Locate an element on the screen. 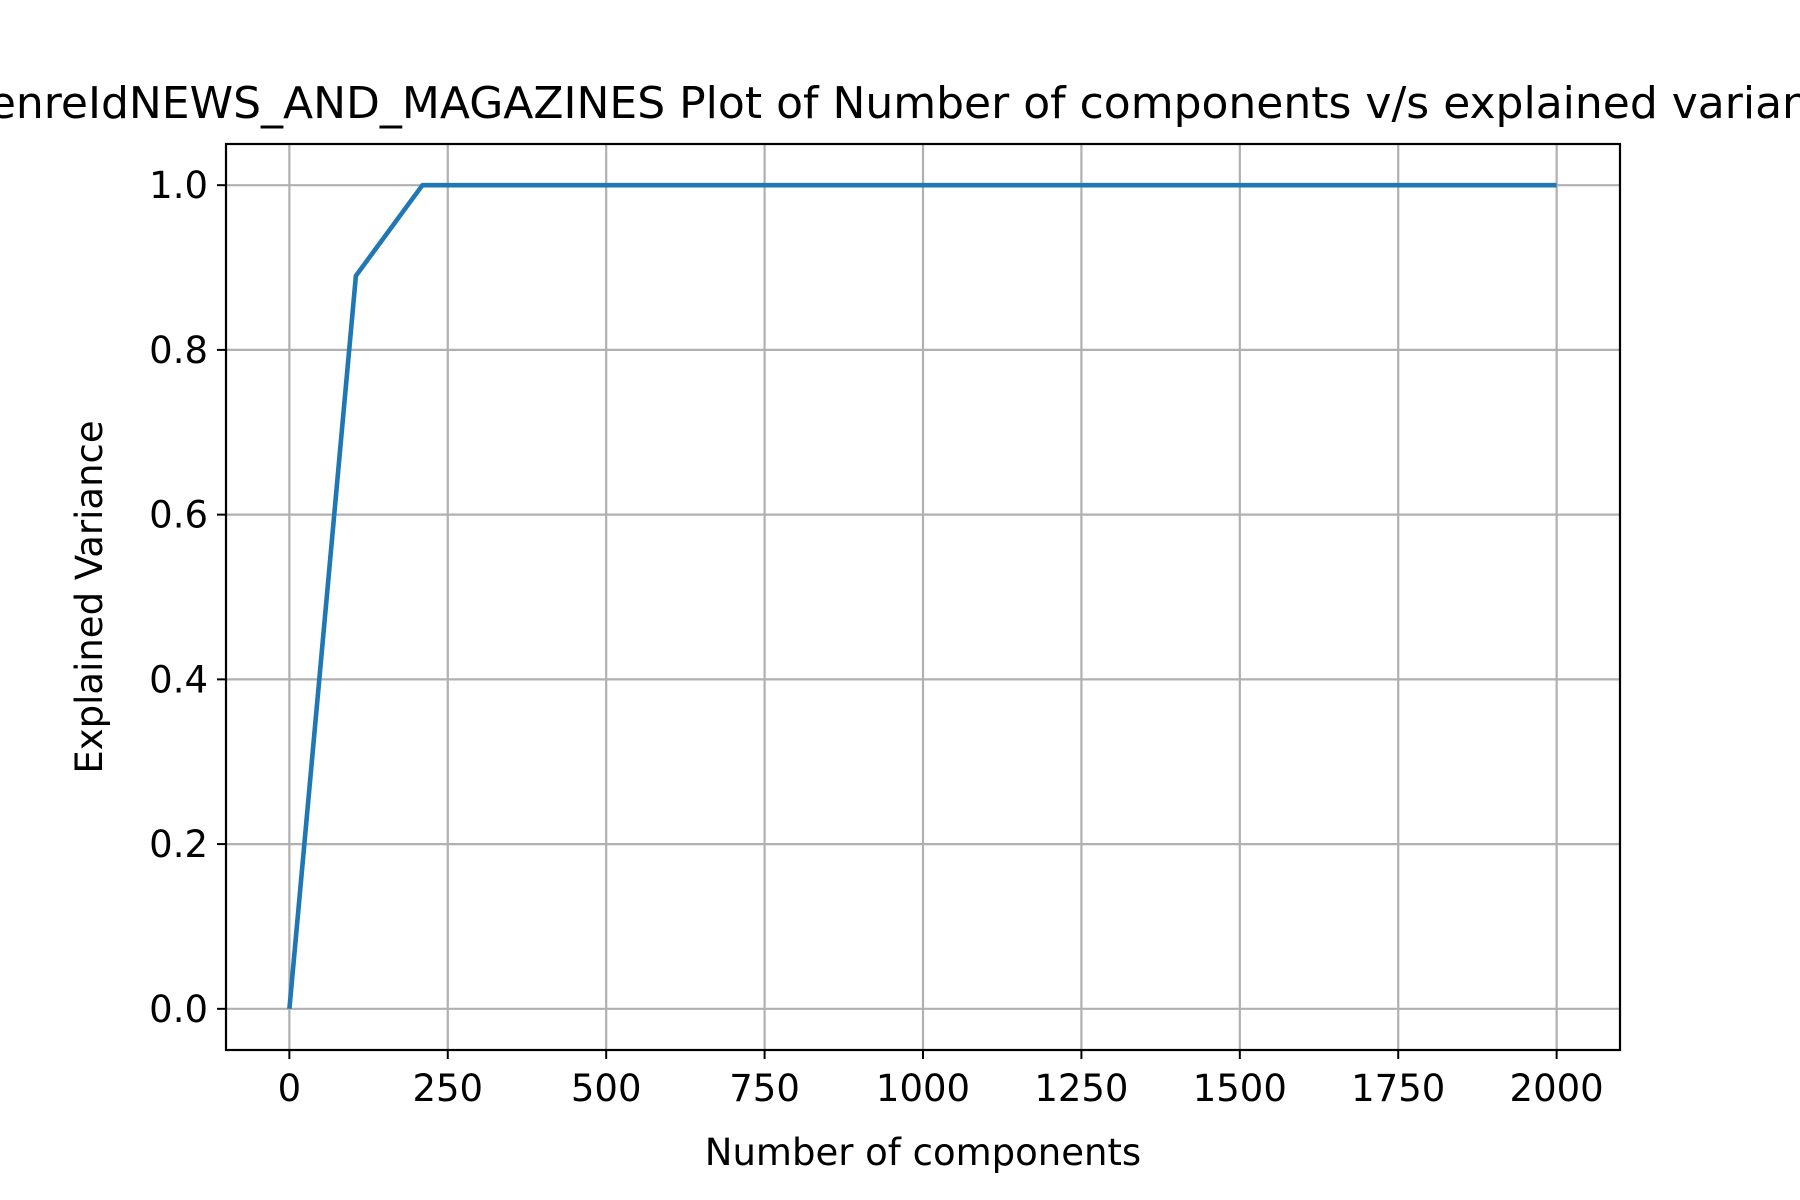 The width and height of the screenshot is (1800, 1200). y-tick-label: 1.0 is located at coordinates (178, 185).